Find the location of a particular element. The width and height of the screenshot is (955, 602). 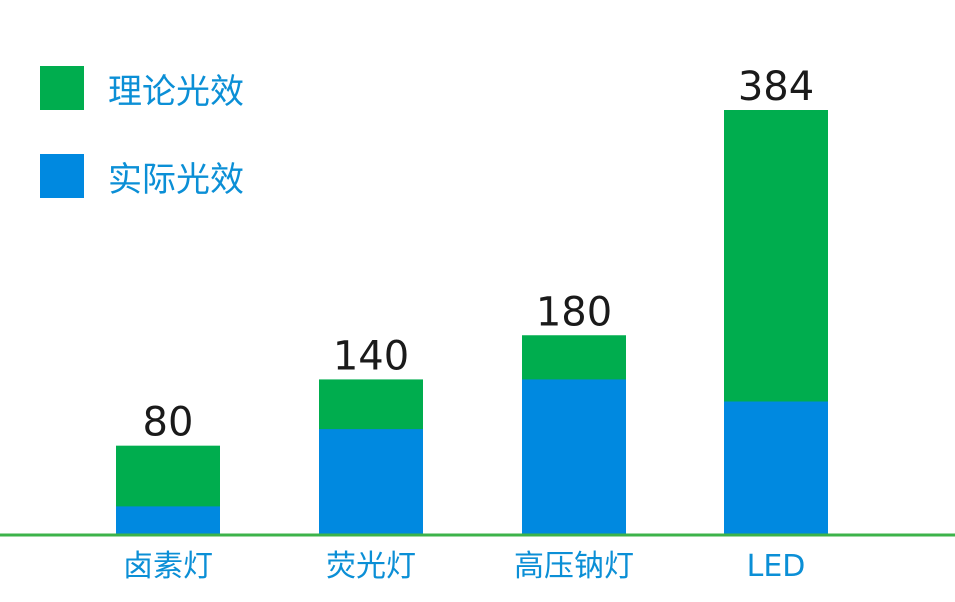

legend-item-theoretical: 理论光效 is located at coordinates (142, 88).